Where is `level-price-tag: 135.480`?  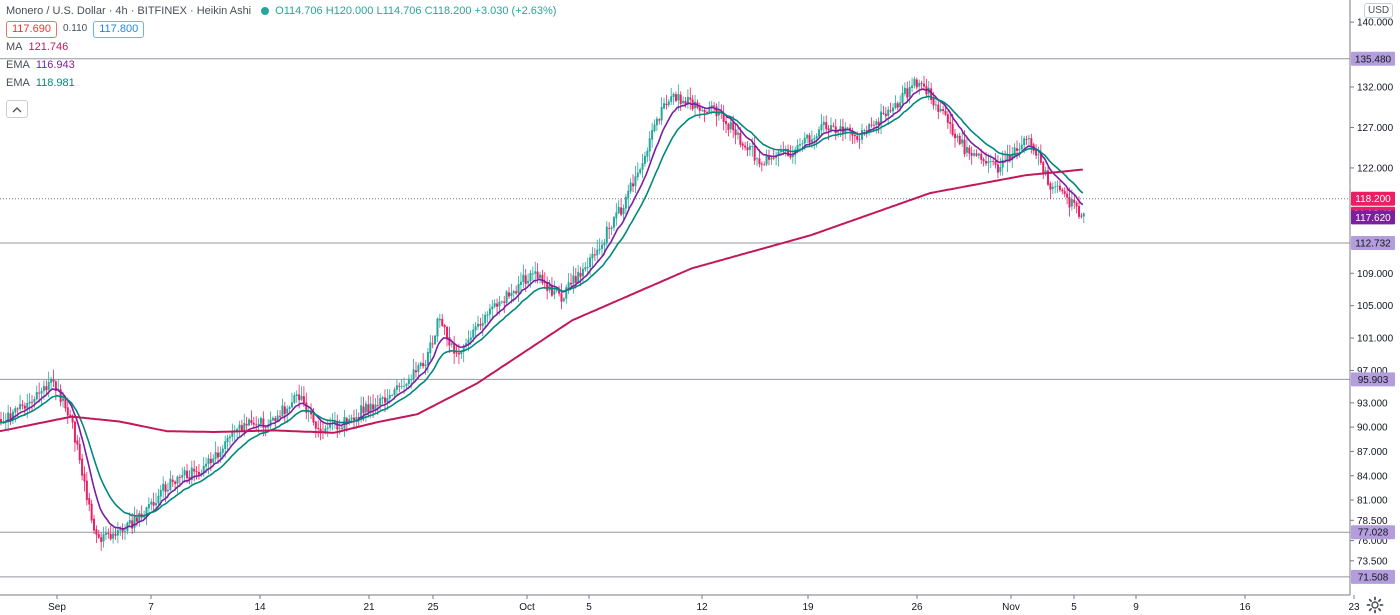 level-price-tag: 135.480 is located at coordinates (1373, 58).